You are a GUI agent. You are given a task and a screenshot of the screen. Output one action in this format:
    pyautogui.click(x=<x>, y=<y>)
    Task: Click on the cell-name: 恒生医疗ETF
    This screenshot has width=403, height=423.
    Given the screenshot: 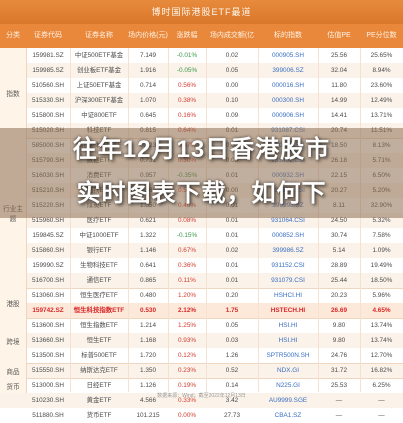 What is the action you would take?
    pyautogui.click(x=99, y=295)
    